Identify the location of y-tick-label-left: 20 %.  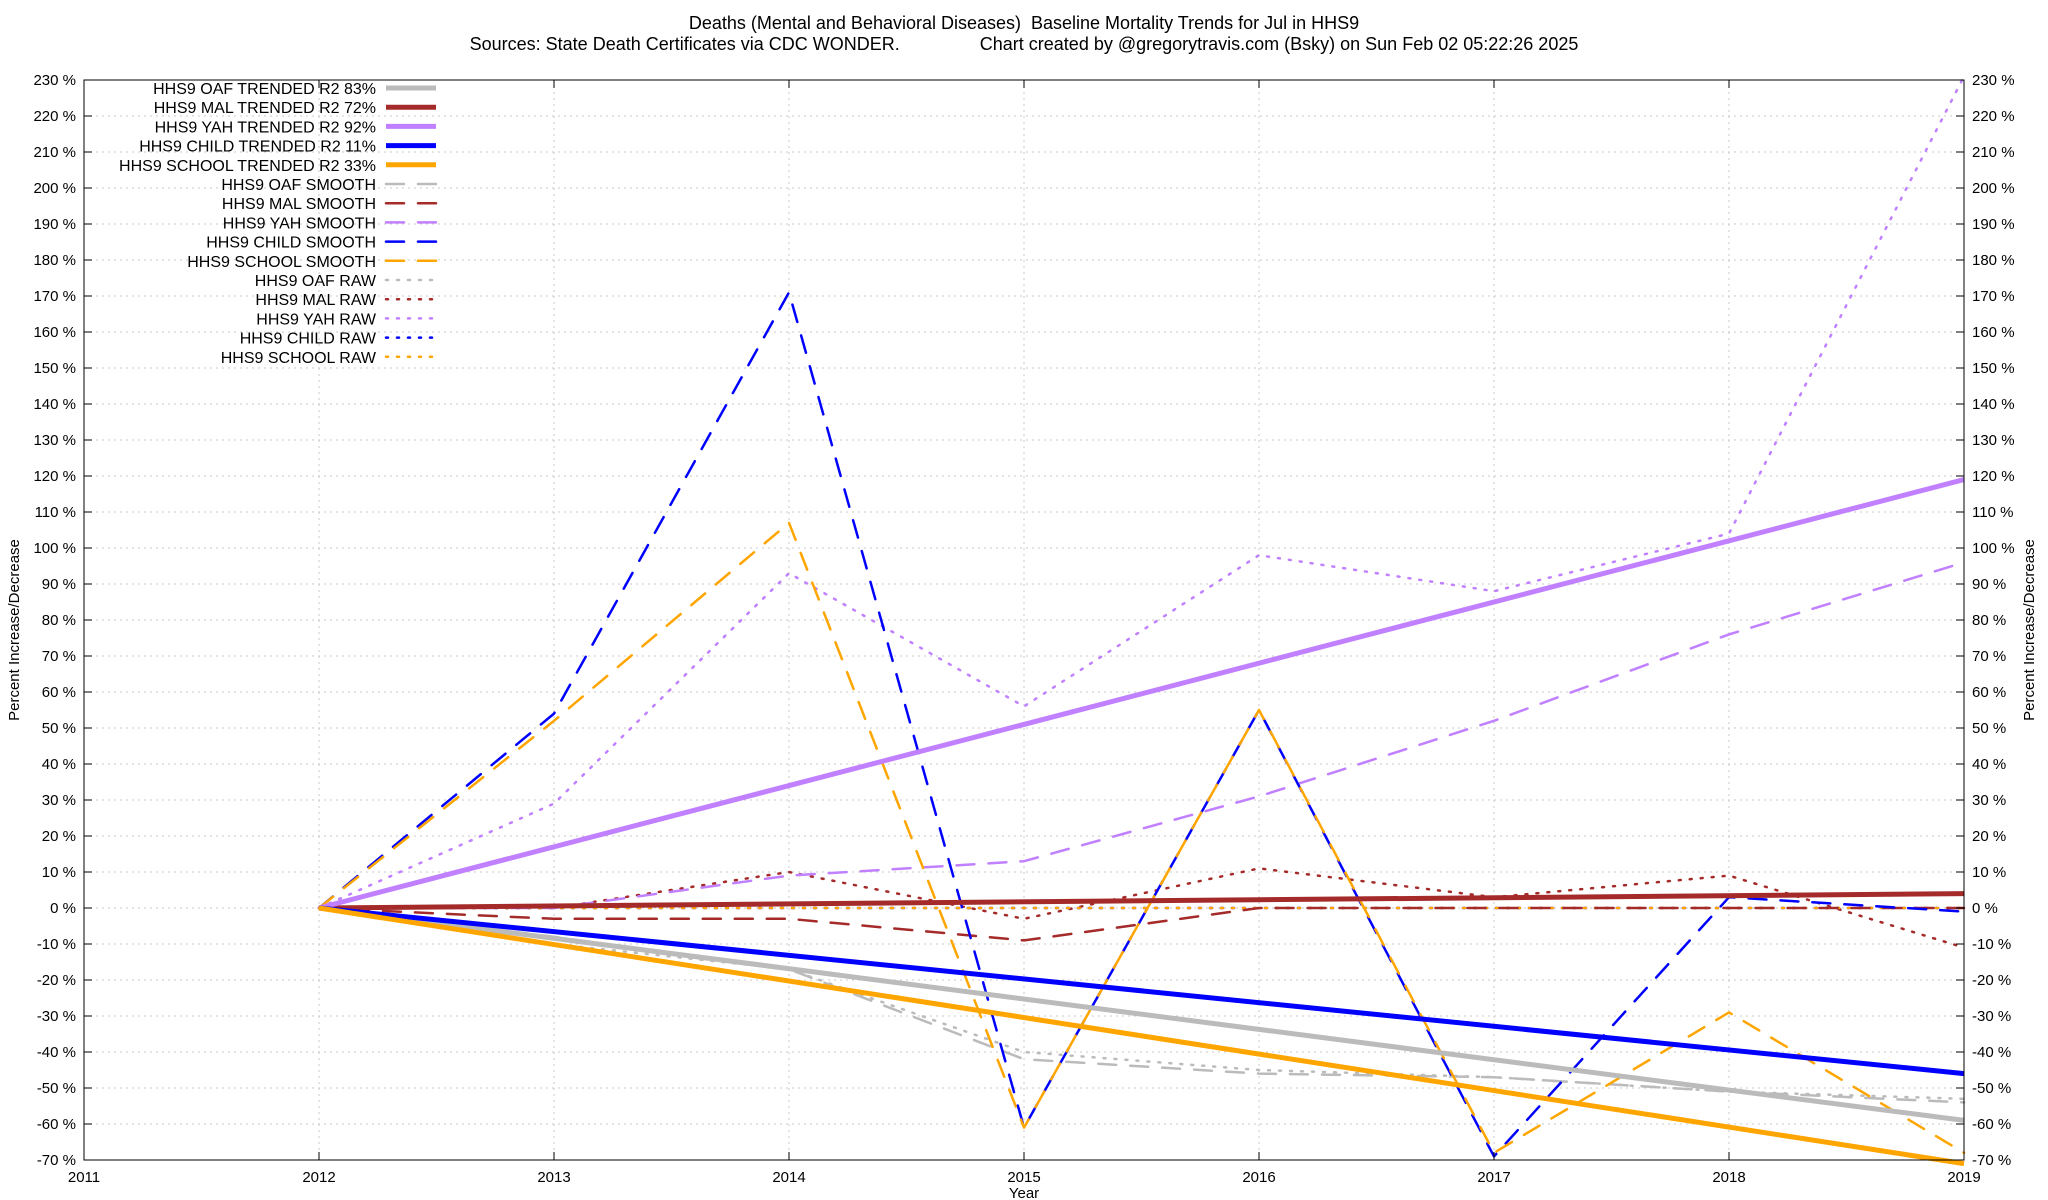
(59, 836).